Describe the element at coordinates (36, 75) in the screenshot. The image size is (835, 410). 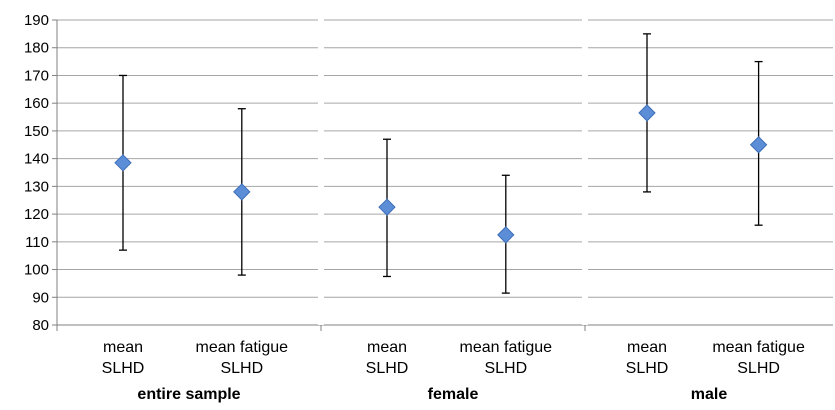
I see `y-tick-label: 170` at that location.